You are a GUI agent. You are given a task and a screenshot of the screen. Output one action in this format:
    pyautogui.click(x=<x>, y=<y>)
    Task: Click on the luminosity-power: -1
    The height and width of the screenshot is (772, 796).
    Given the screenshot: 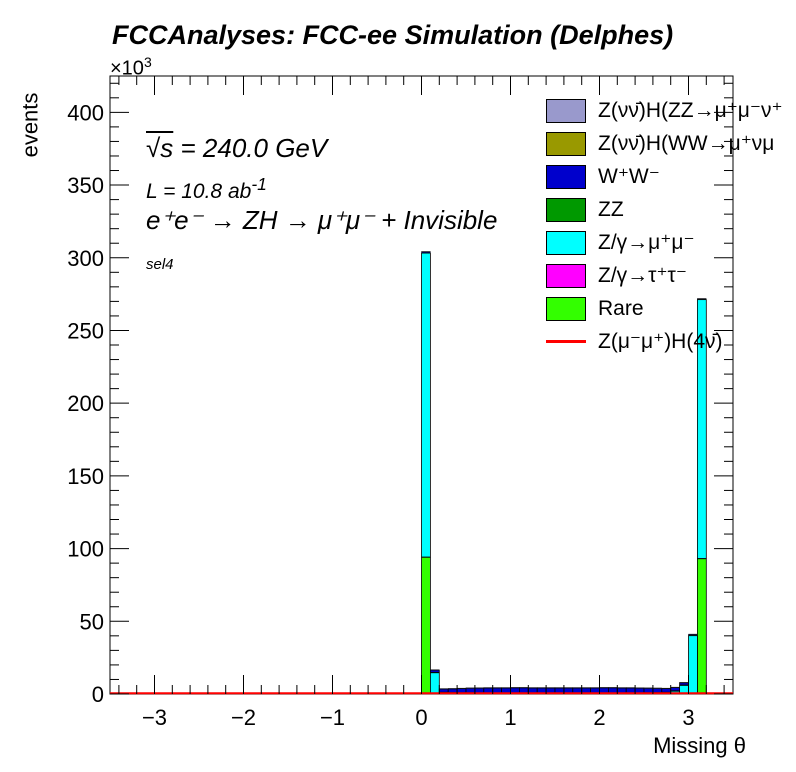 What is the action you would take?
    pyautogui.click(x=259, y=184)
    